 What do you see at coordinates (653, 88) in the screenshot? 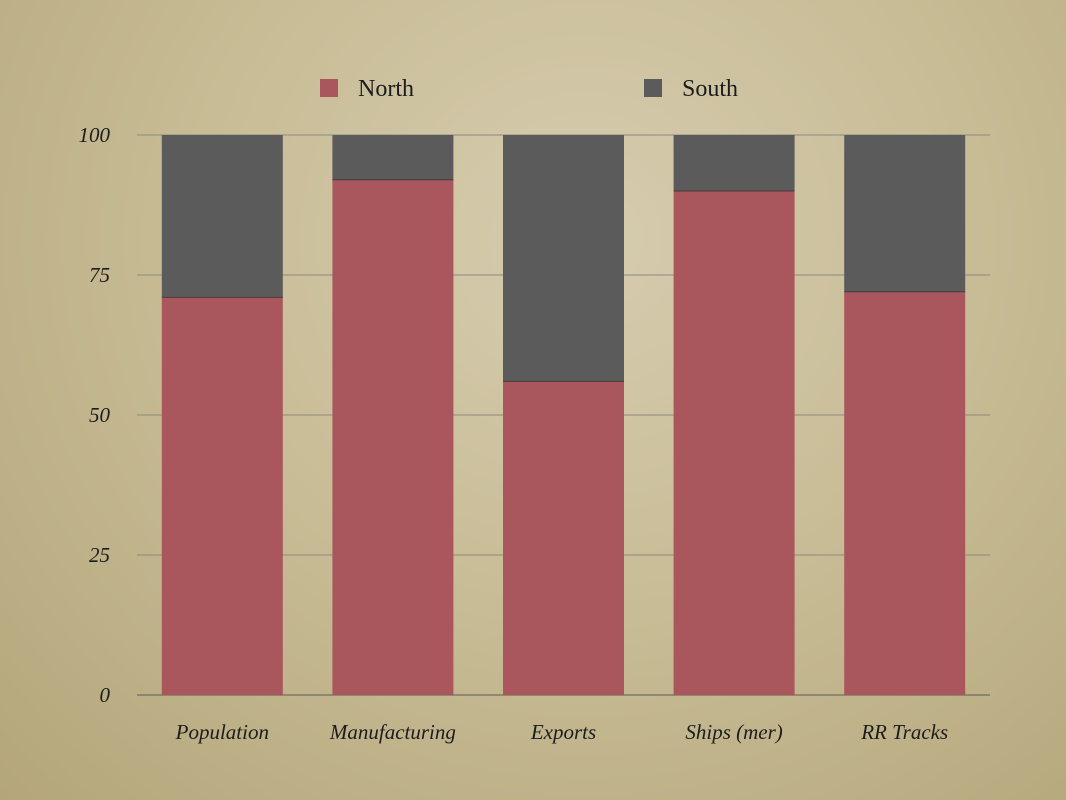
I see `legend-swatch-south` at bounding box center [653, 88].